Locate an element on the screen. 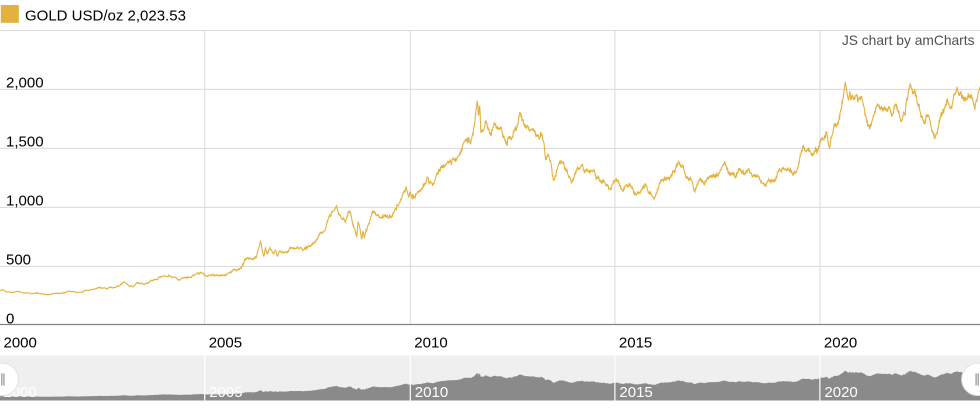  svg-text: 1,500 is located at coordinates (25, 142).